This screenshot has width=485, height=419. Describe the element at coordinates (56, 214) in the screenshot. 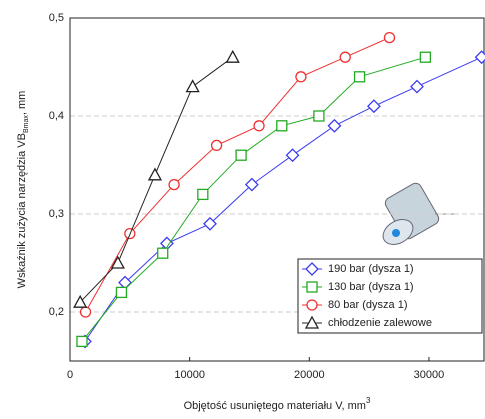

I see `y-tick-label: 0,3` at that location.